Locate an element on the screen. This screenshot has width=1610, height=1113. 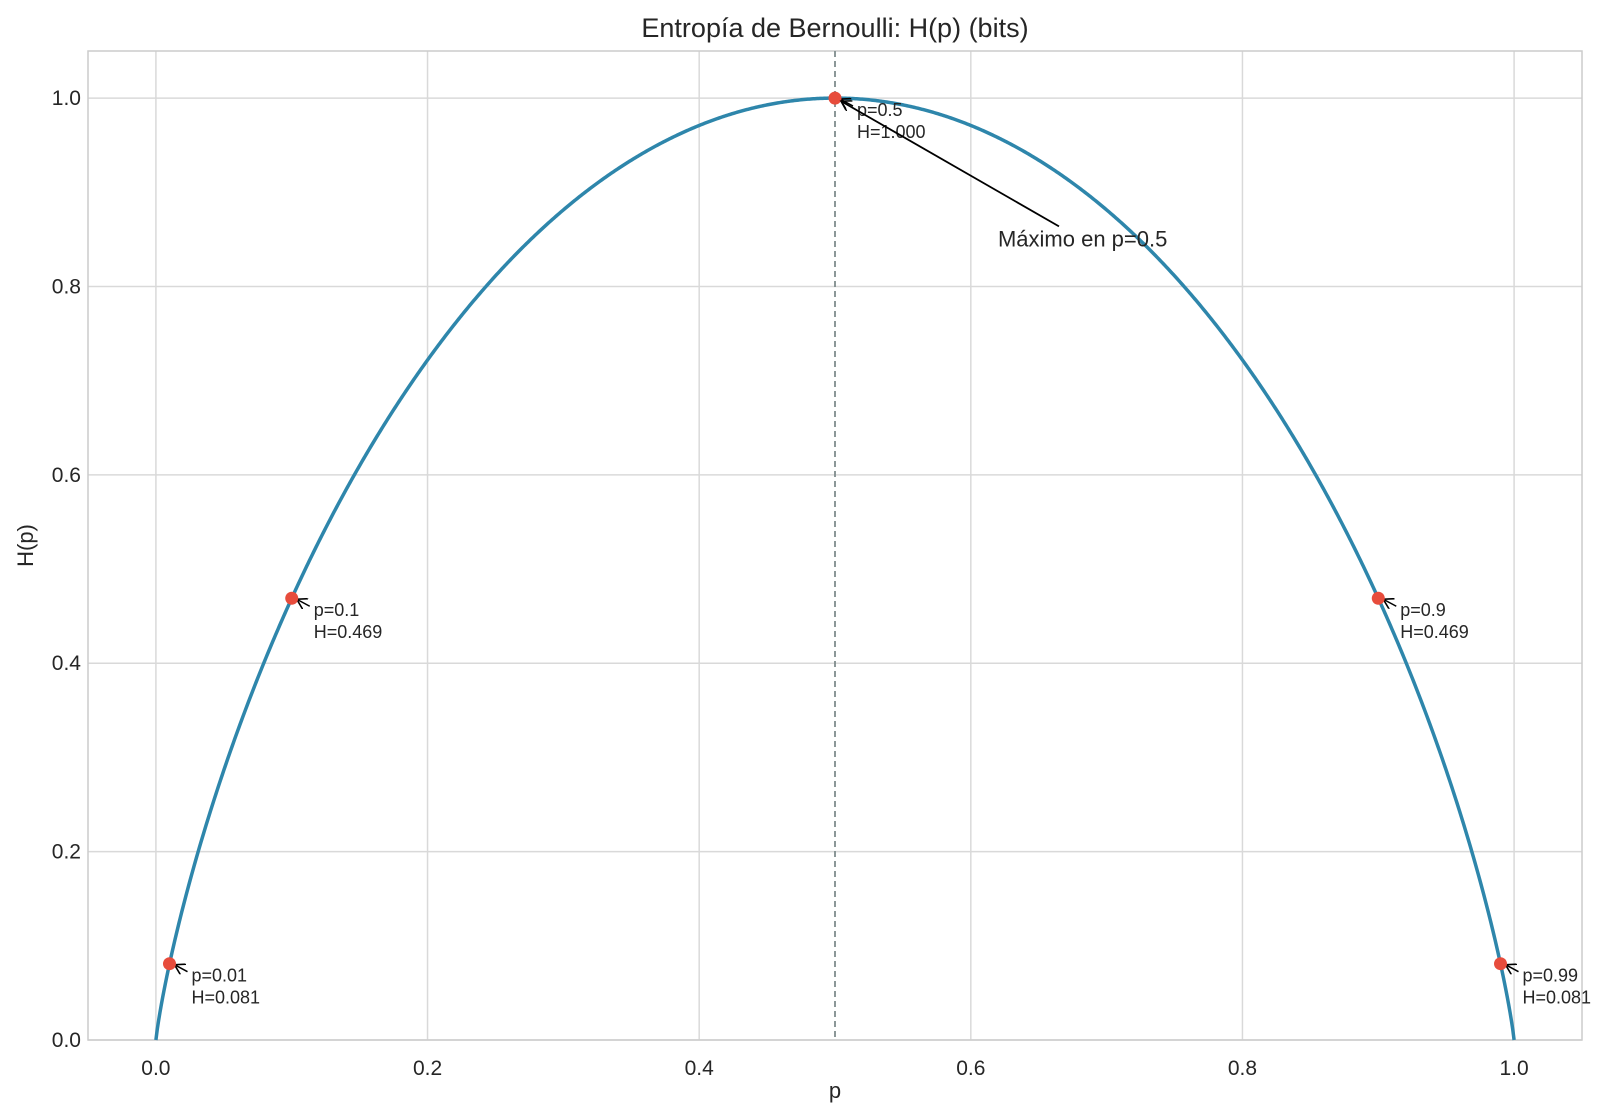
max-annotation: Máximo en p=0.5 is located at coordinates (1004, 176).